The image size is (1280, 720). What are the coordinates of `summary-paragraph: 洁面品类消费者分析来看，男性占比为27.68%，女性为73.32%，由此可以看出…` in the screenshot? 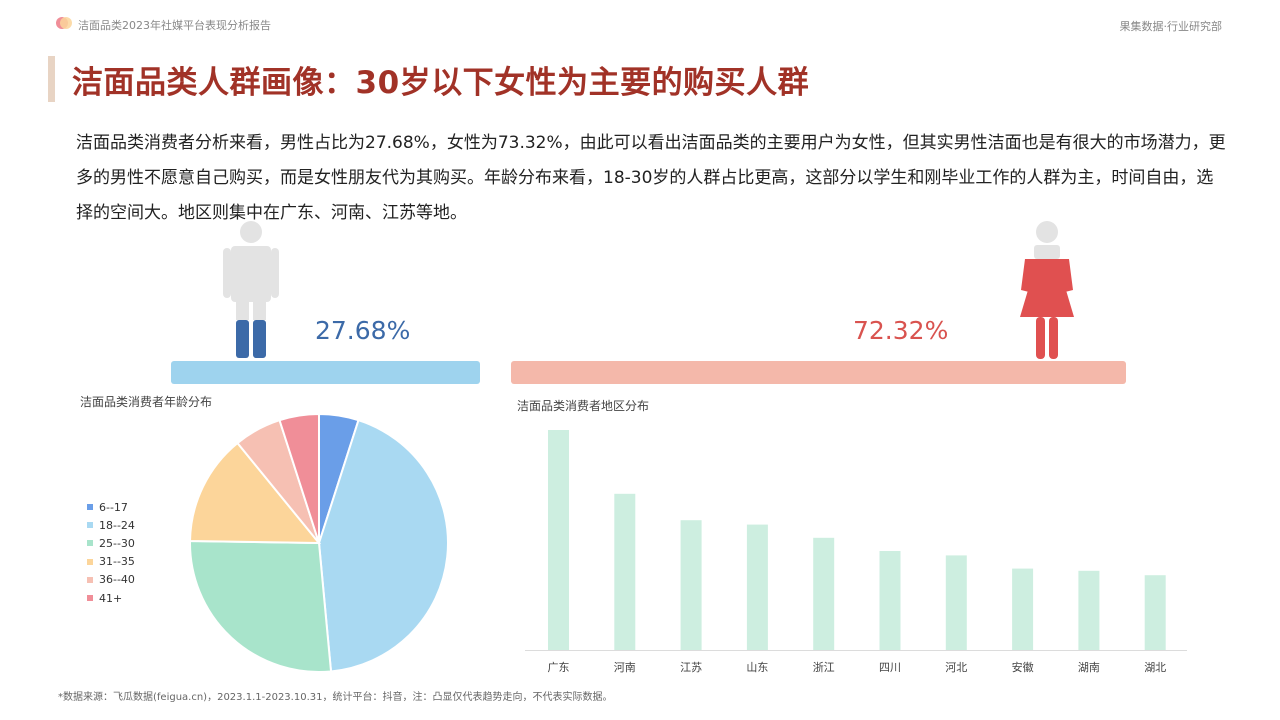 It's located at (651, 178).